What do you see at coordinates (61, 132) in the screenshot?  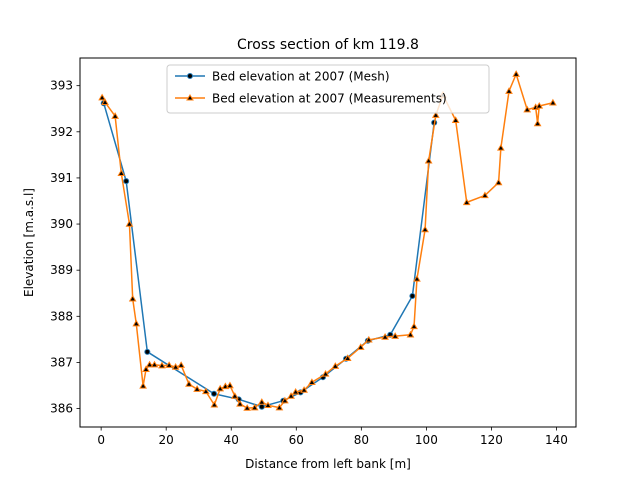 I see `y-tick-label: 392` at bounding box center [61, 132].